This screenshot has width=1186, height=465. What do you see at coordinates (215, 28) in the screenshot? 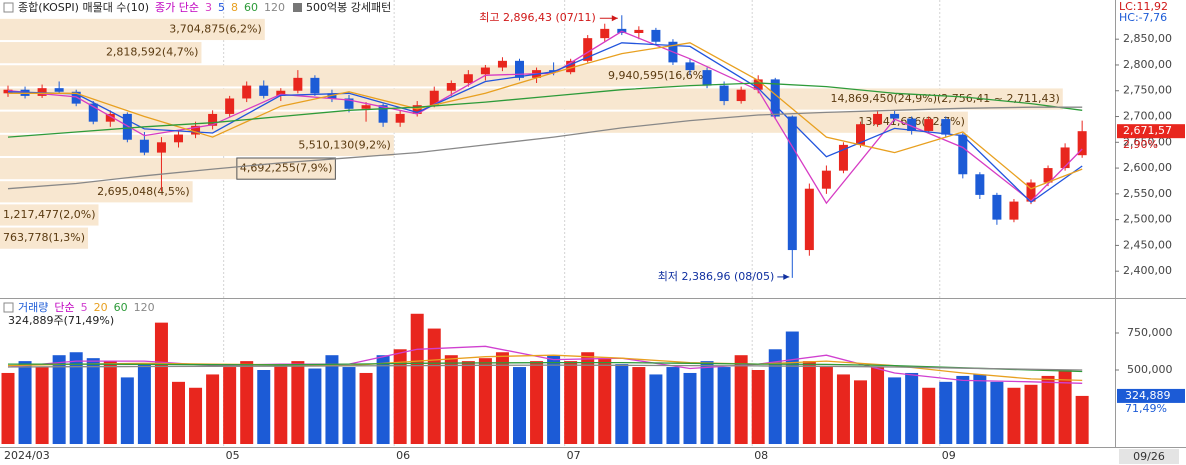
I see `profile-label: 3,704,875(6,2%)` at bounding box center [215, 28].